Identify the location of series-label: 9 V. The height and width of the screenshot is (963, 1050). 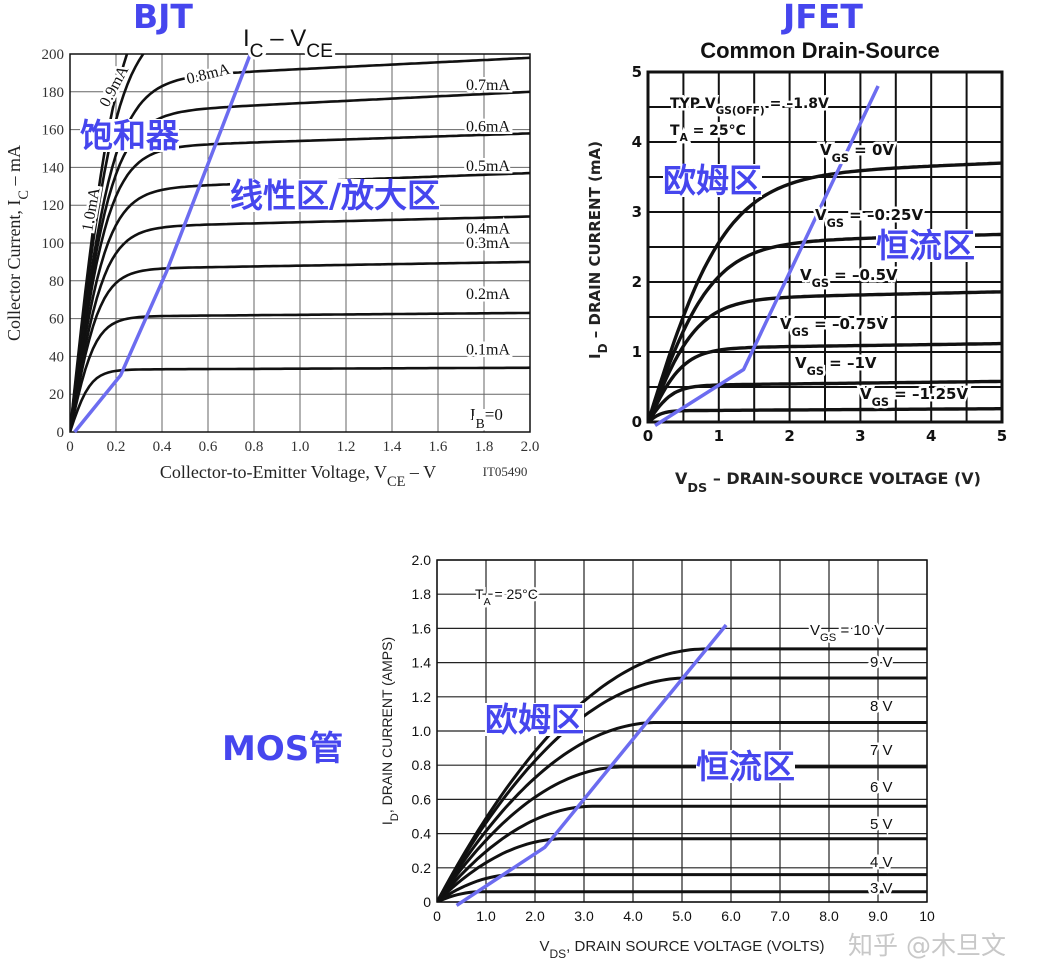
(881, 662).